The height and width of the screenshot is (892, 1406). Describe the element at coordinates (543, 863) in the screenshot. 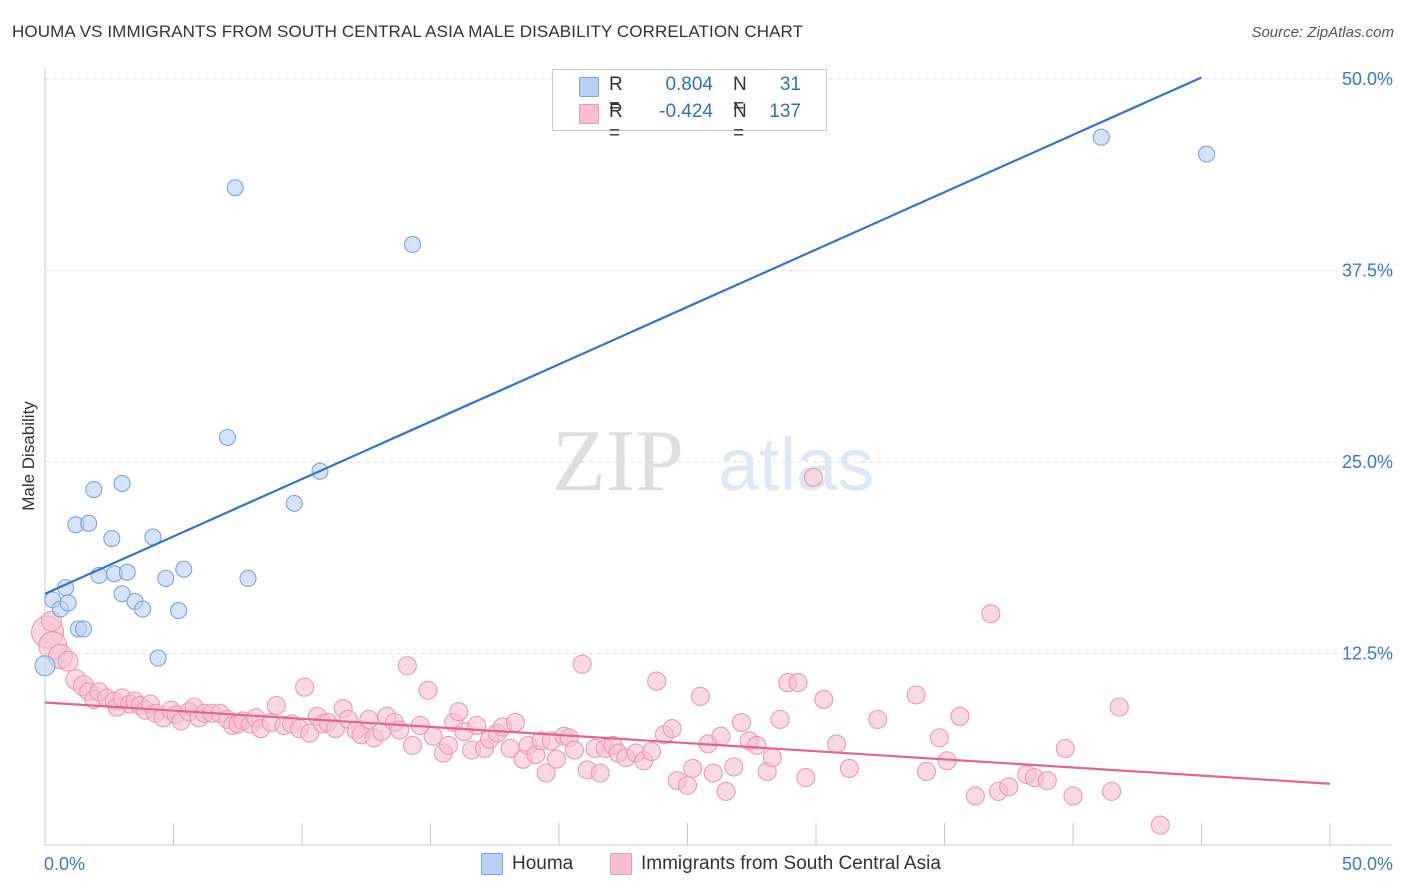

I see `bottom-legend-label-houma: Houma` at that location.